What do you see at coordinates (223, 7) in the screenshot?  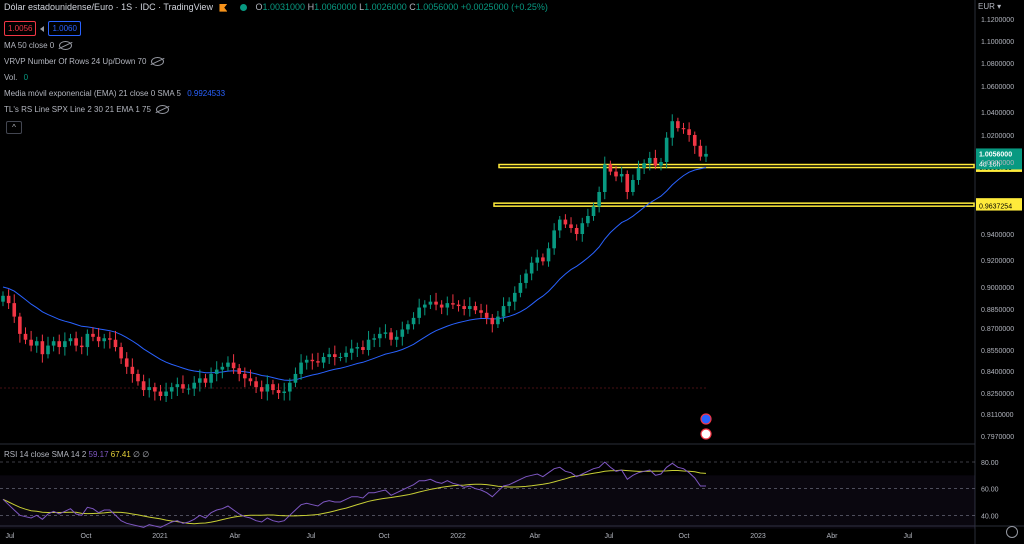 I see `flag-icon` at bounding box center [223, 7].